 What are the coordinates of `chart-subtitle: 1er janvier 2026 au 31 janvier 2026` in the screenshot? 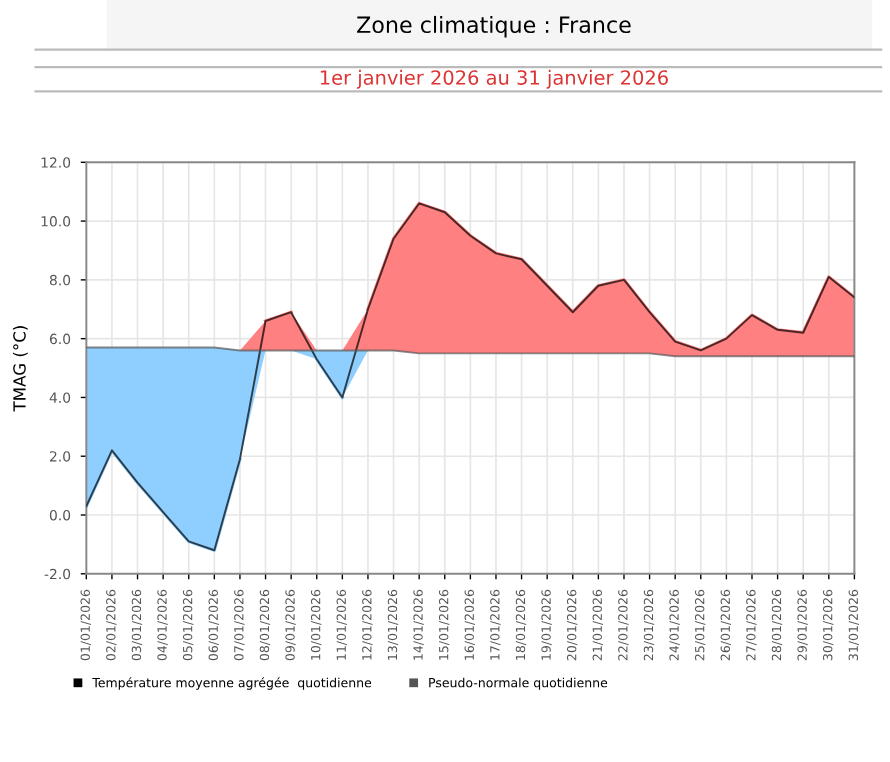 It's located at (494, 79).